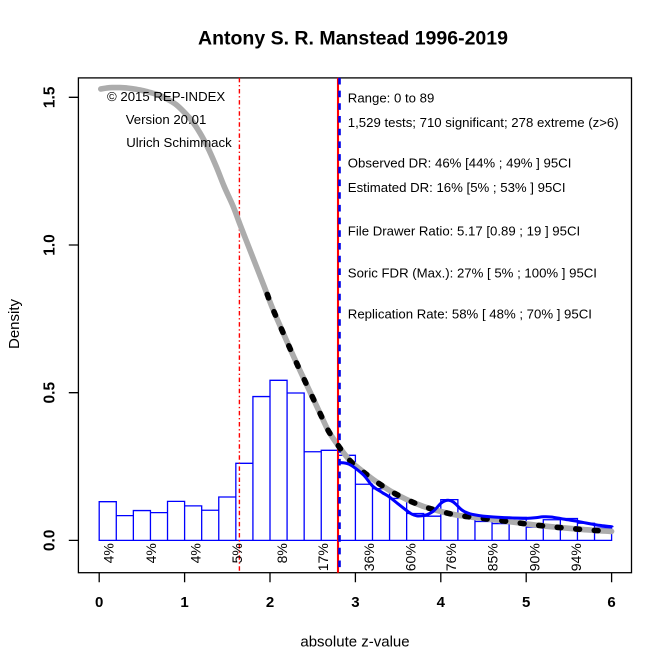  Describe the element at coordinates (355, 602) in the screenshot. I see `svg-text: 3` at that location.